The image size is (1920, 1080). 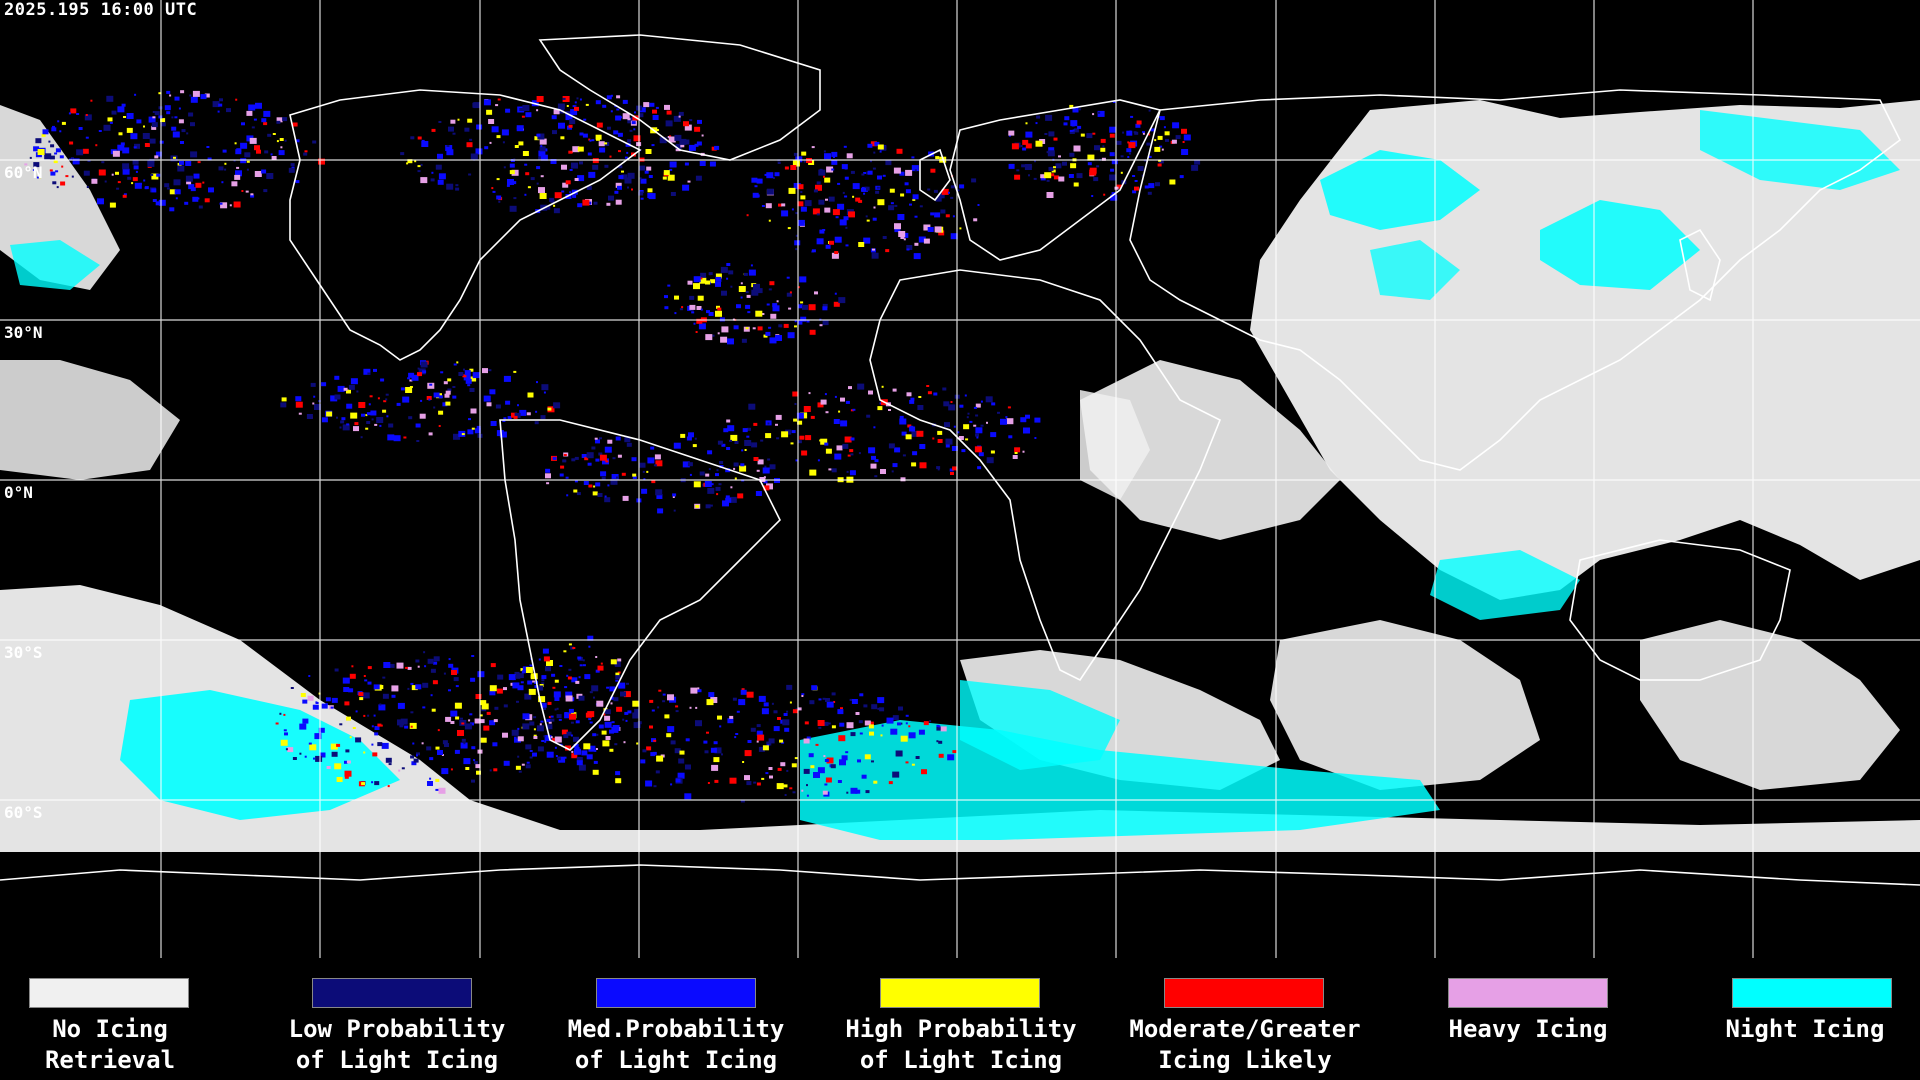 What do you see at coordinates (935, 175) in the screenshot?
I see `coast-uk` at bounding box center [935, 175].